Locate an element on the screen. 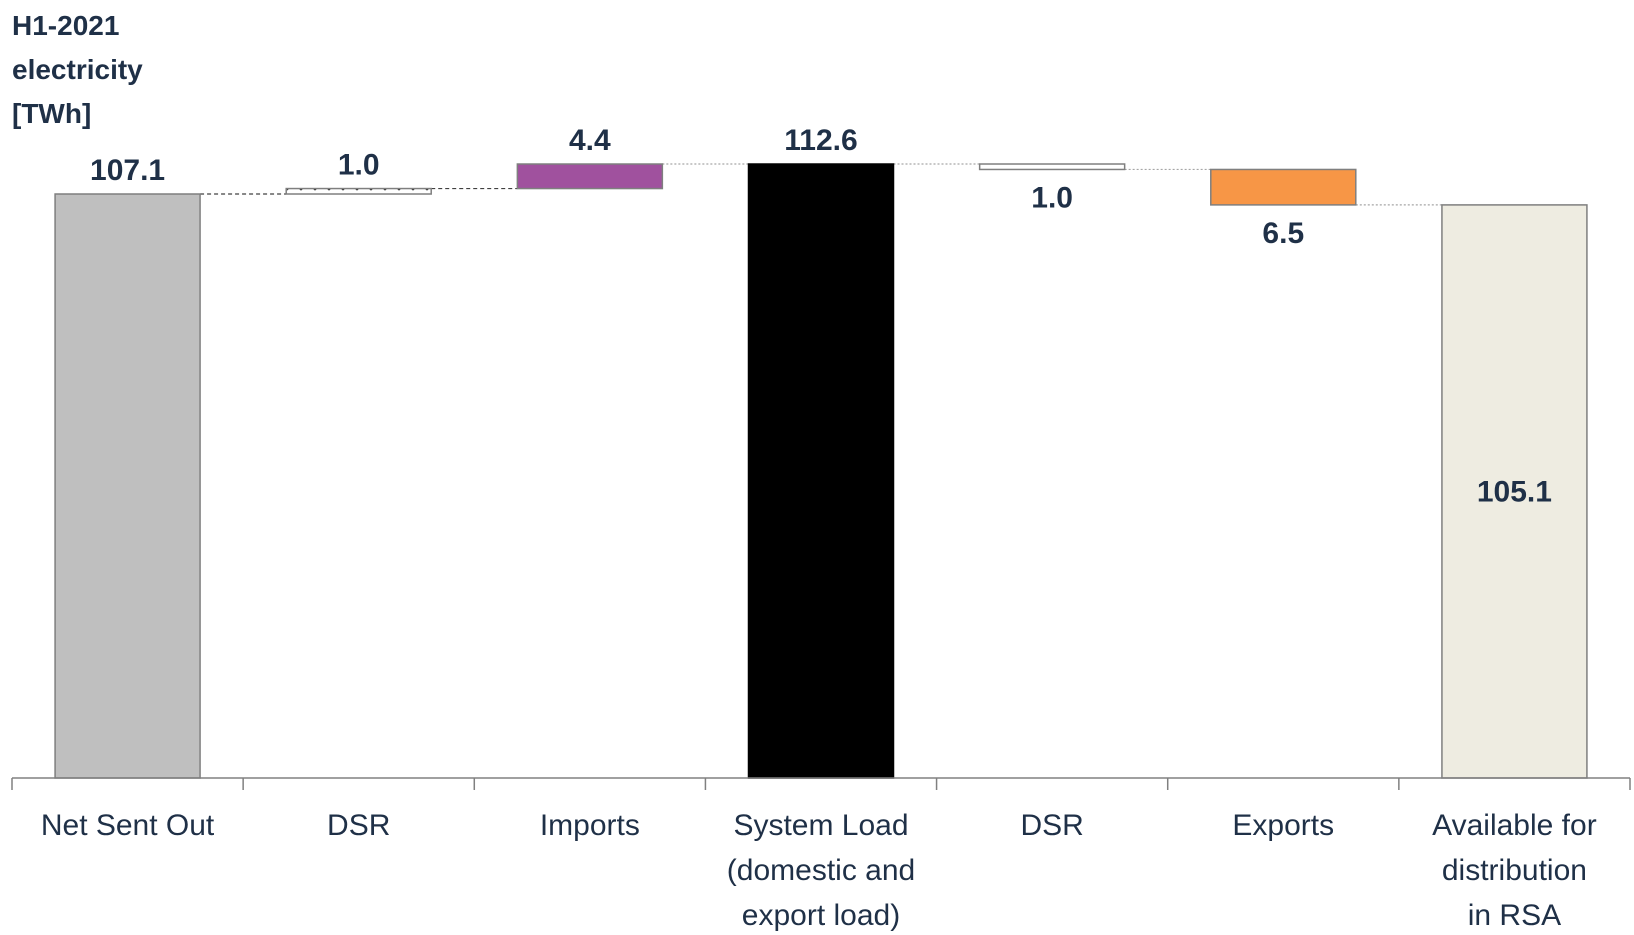 This screenshot has height=935, width=1634. value-label-4: 1.0 is located at coordinates (1052, 197).